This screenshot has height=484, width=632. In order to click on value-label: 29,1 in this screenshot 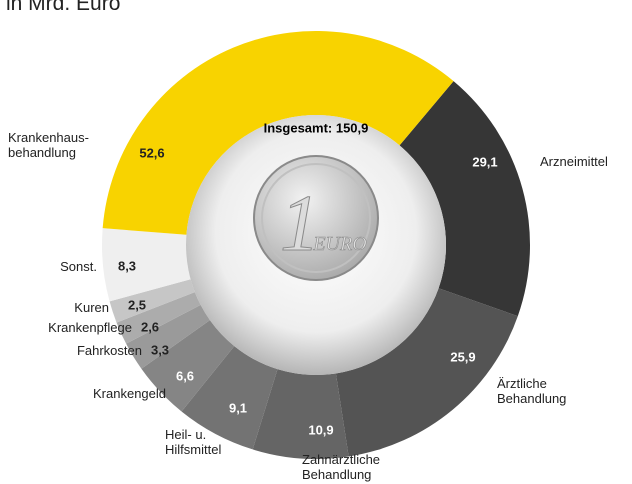, I will do `click(485, 162)`.